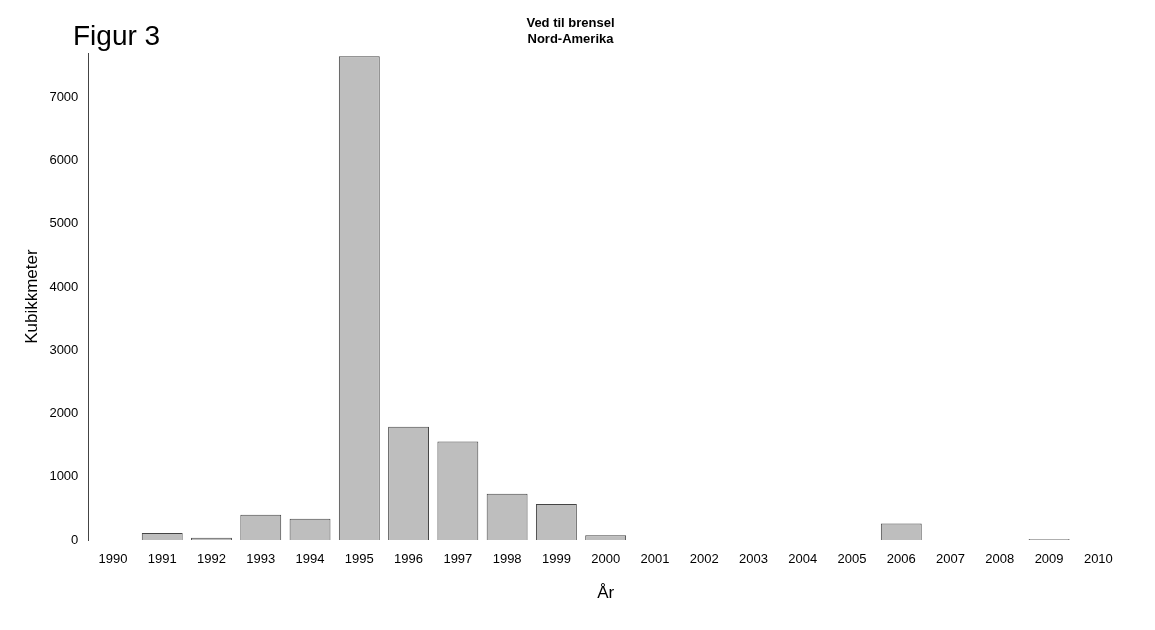 Image resolution: width=1155 pixels, height=630 pixels. Describe the element at coordinates (359, 559) in the screenshot. I see `x-tick-label: 1995` at that location.